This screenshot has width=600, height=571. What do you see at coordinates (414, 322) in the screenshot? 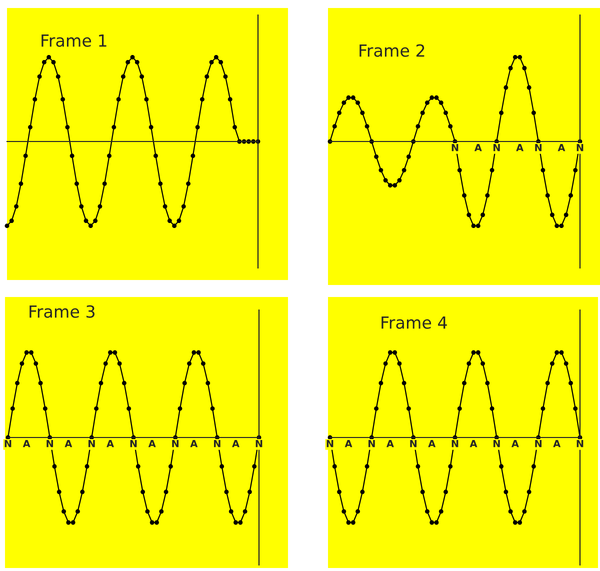
I see `chart-title: Frame 4` at bounding box center [414, 322].